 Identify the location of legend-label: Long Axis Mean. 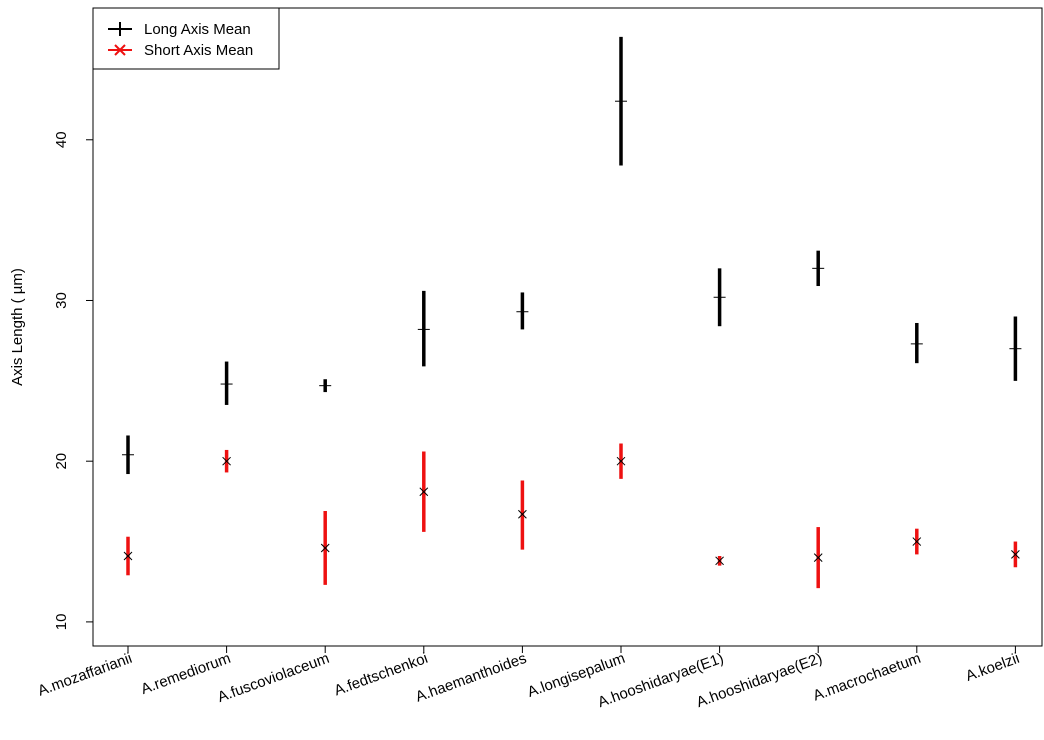
(197, 29).